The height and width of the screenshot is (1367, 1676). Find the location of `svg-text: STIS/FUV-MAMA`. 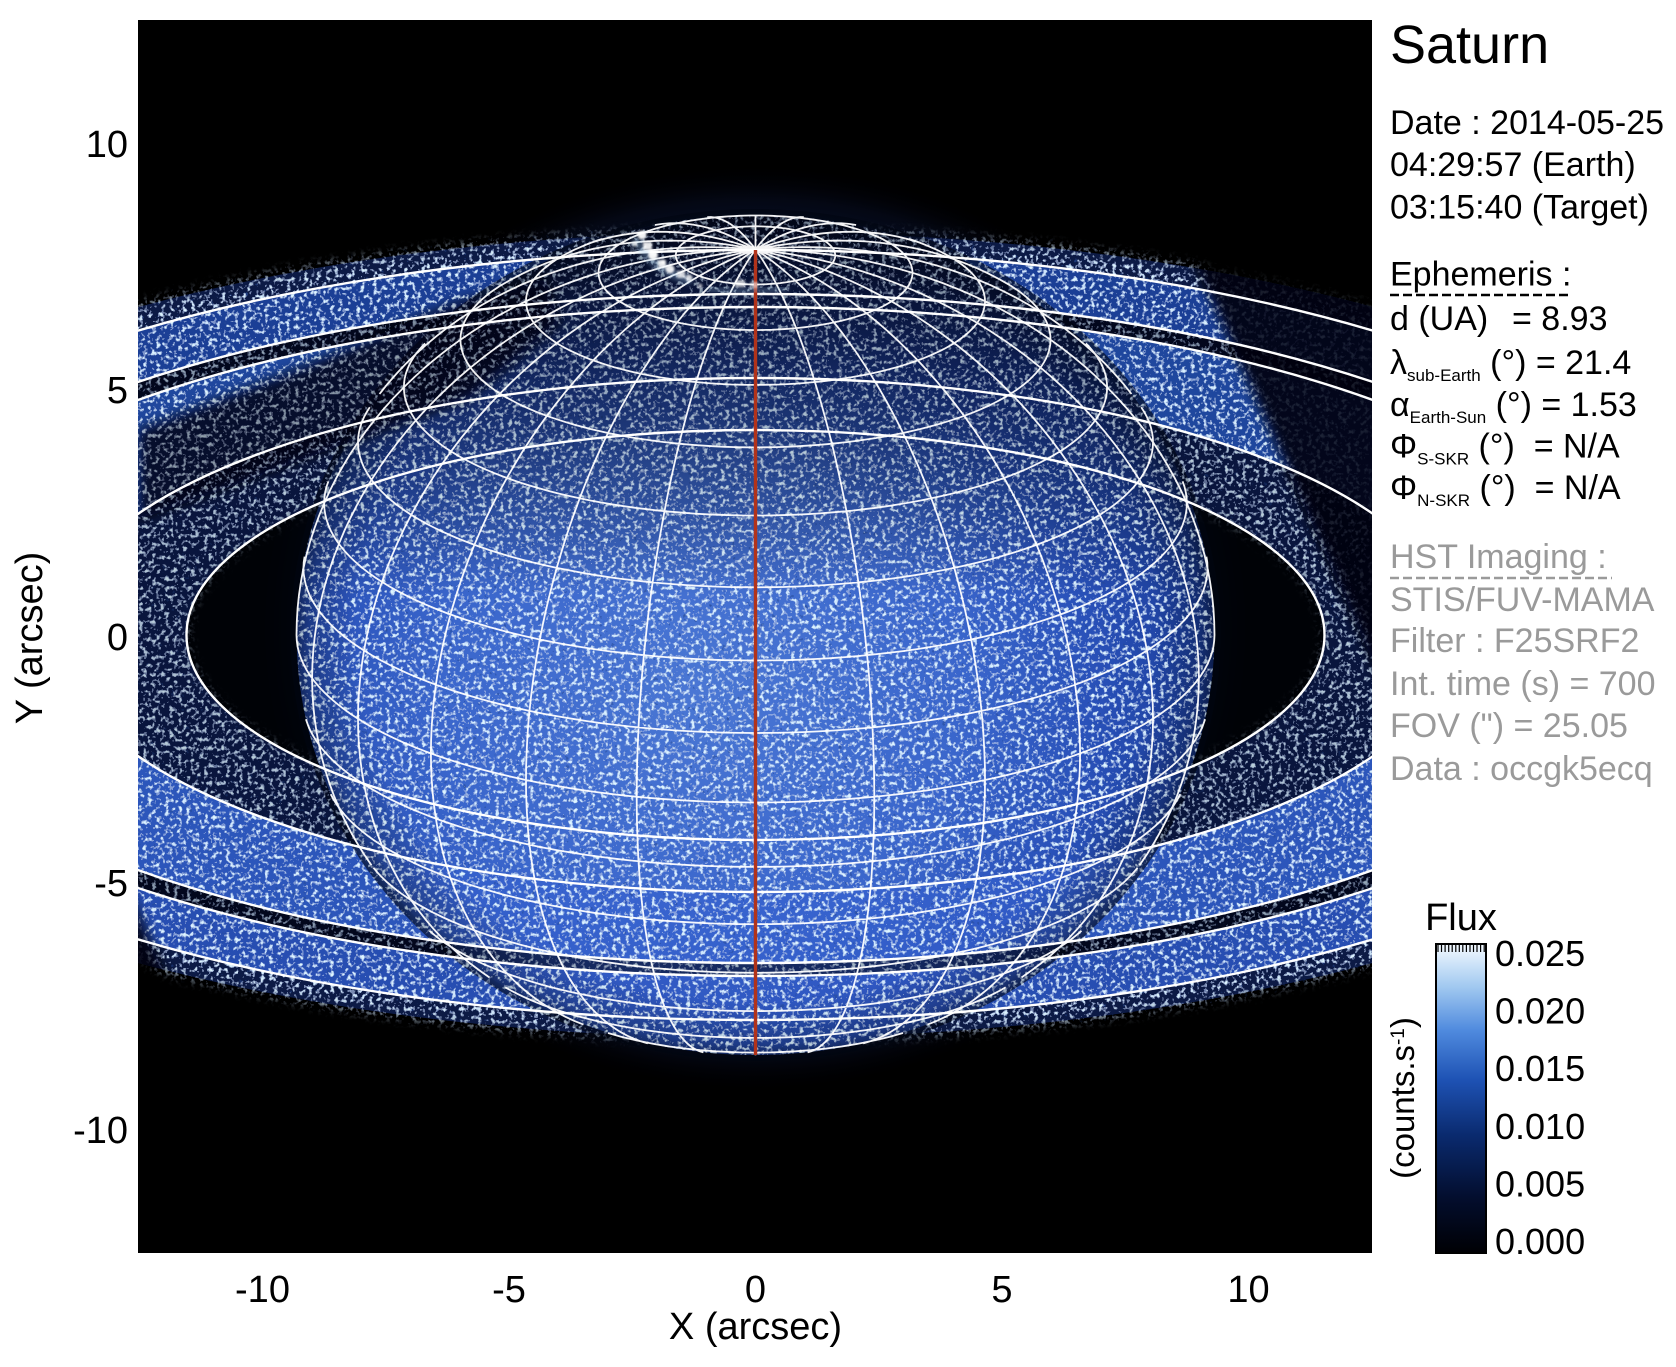

svg-text: STIS/FUV-MAMA is located at coordinates (1522, 600).